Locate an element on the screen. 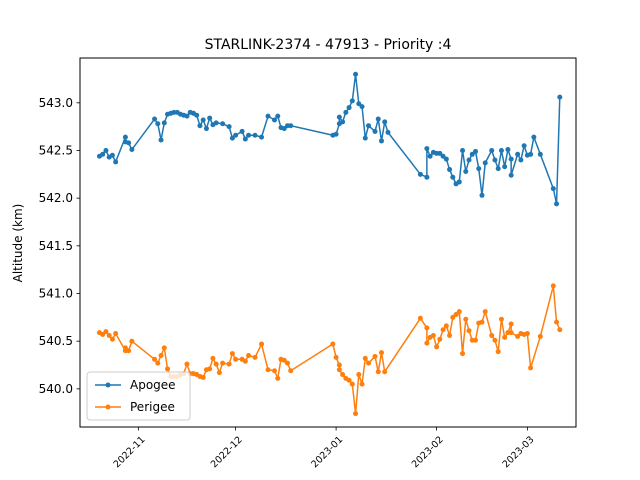 The height and width of the screenshot is (480, 640). y-axis: 540.0 540.5 541.0 541.5 542.0 542.5 543.0 is located at coordinates (59, 246).